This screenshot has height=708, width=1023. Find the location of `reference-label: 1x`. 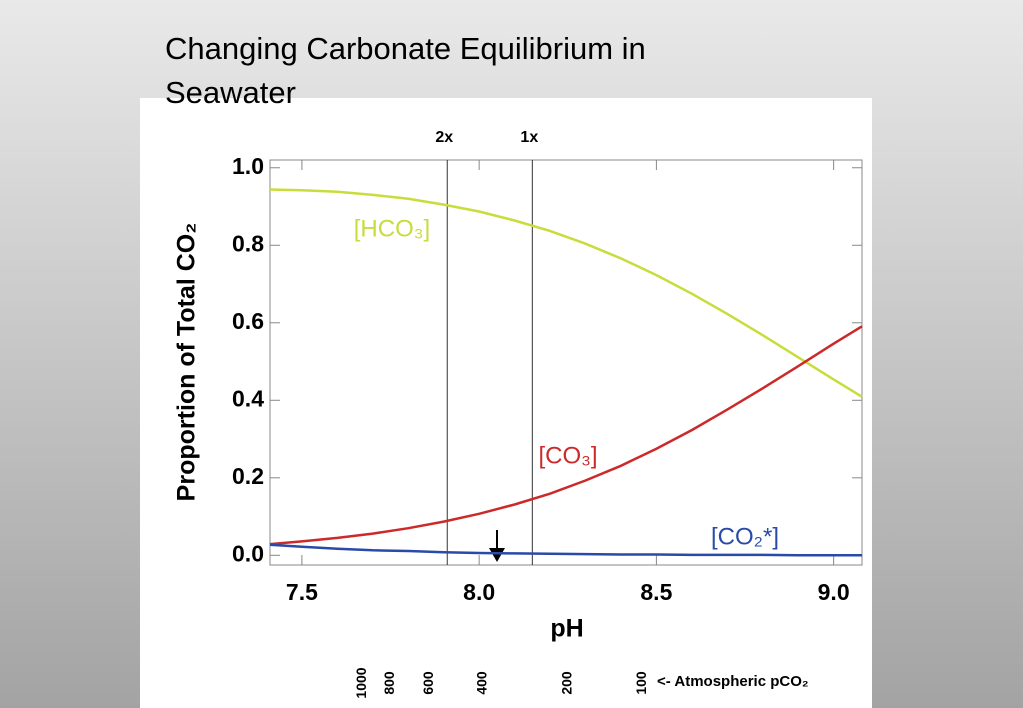

reference-label: 1x is located at coordinates (529, 137).